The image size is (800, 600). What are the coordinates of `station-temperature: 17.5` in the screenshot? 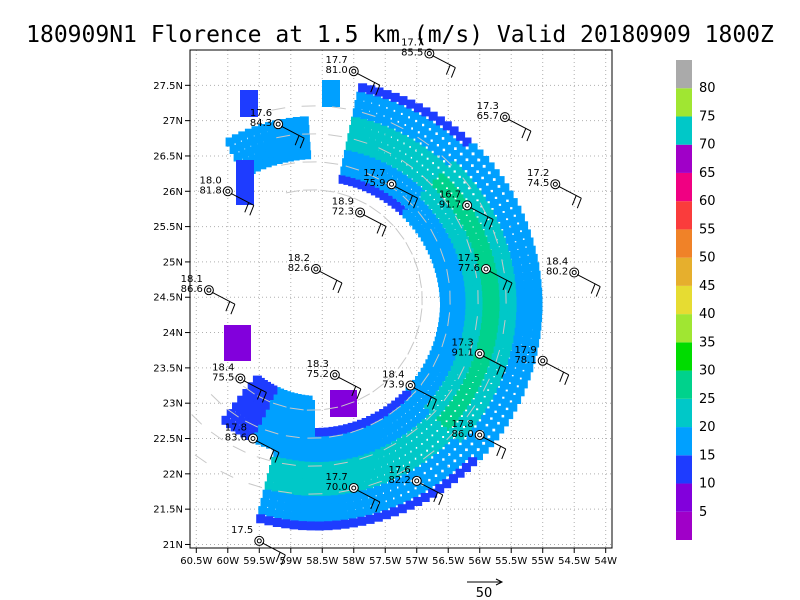 It's located at (469, 258).